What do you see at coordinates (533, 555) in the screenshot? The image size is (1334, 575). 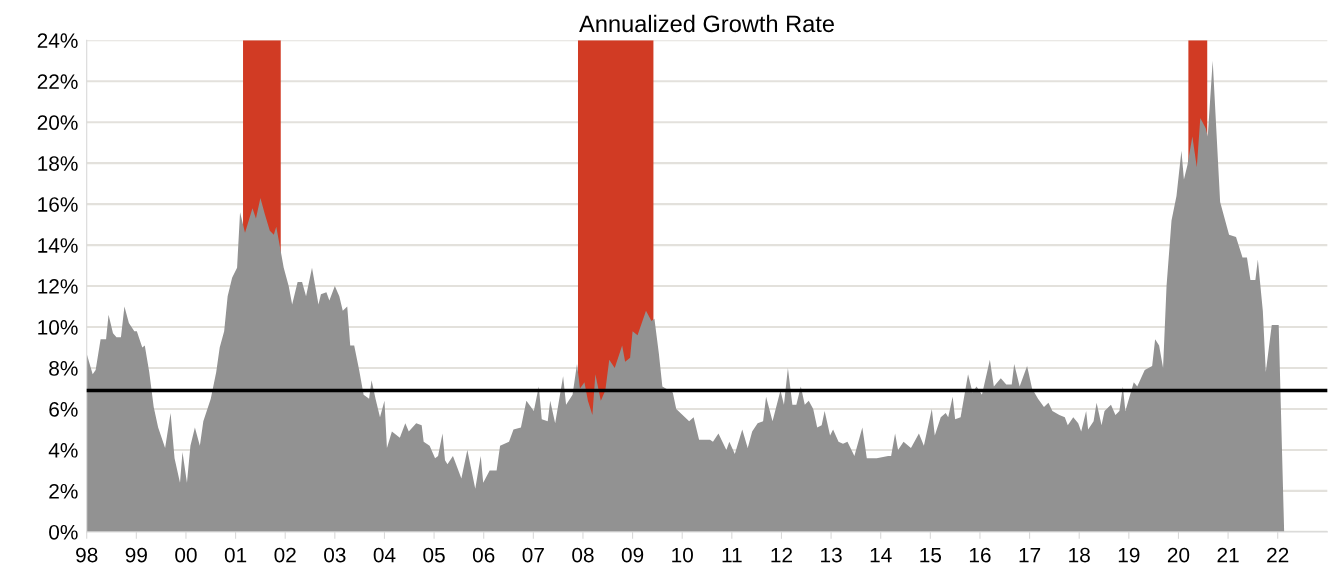 I see `x-tick-label: 07` at bounding box center [533, 555].